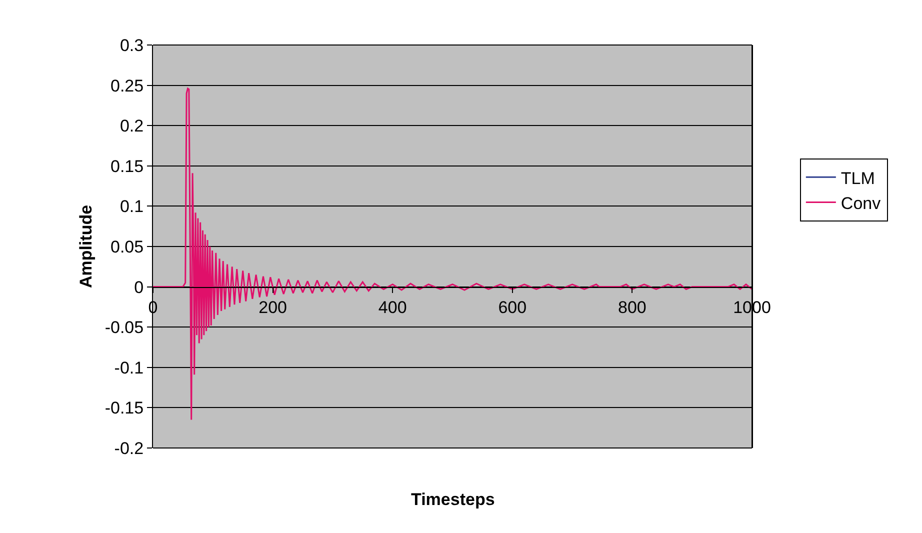  I want to click on y-tick-label: -0.2, so click(129, 448).